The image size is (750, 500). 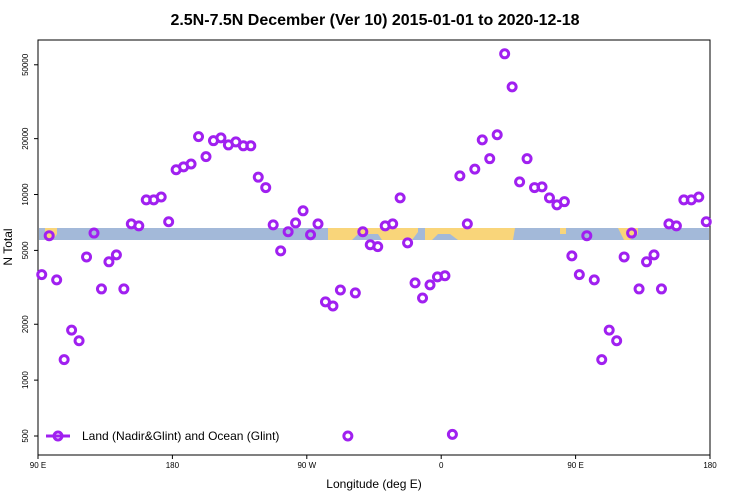 What do you see at coordinates (25, 436) in the screenshot?
I see `y-tick-label: 500` at bounding box center [25, 436].